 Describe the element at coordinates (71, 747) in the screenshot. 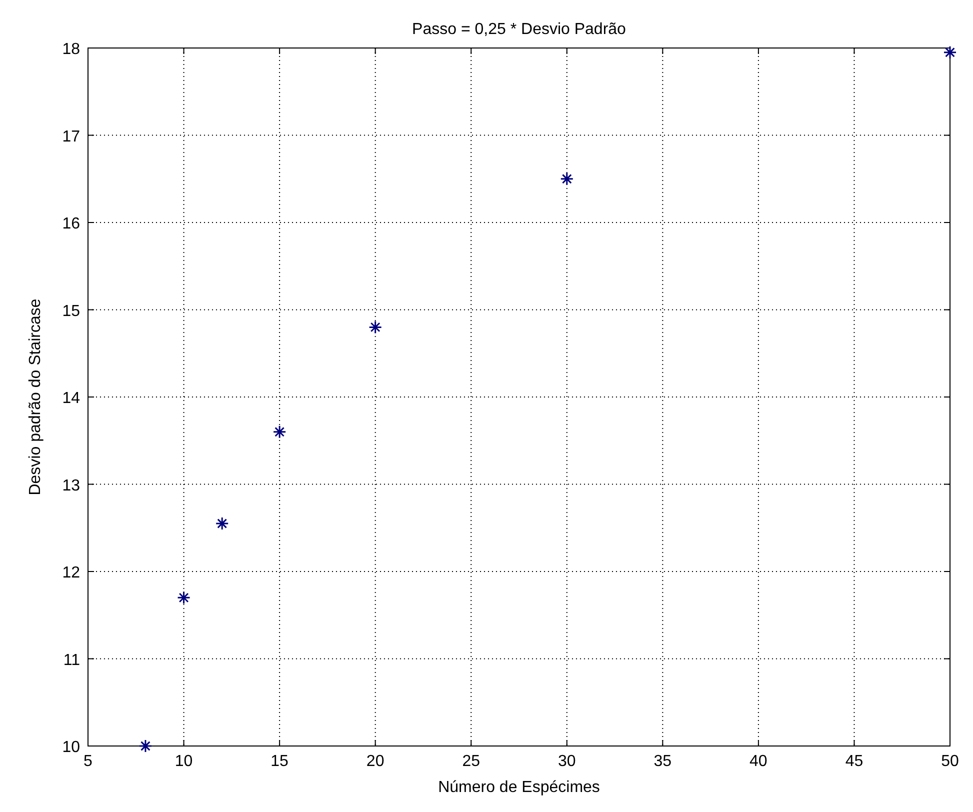

I see `y-tick-label: 10` at that location.